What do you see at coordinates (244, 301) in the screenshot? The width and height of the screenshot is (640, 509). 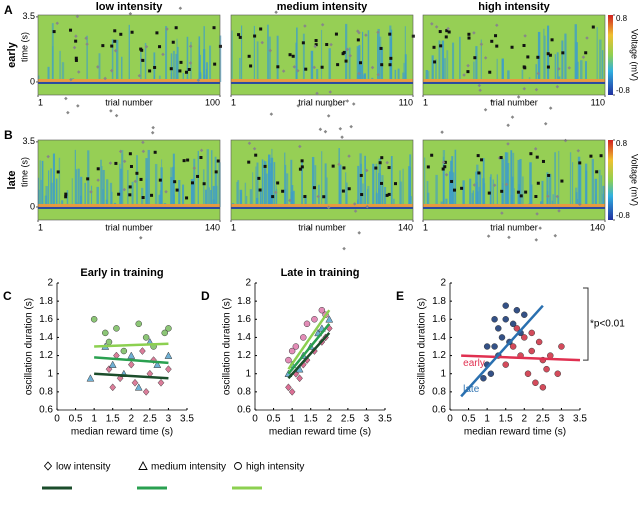 I see `y-tick-label: 1.8` at bounding box center [244, 301].